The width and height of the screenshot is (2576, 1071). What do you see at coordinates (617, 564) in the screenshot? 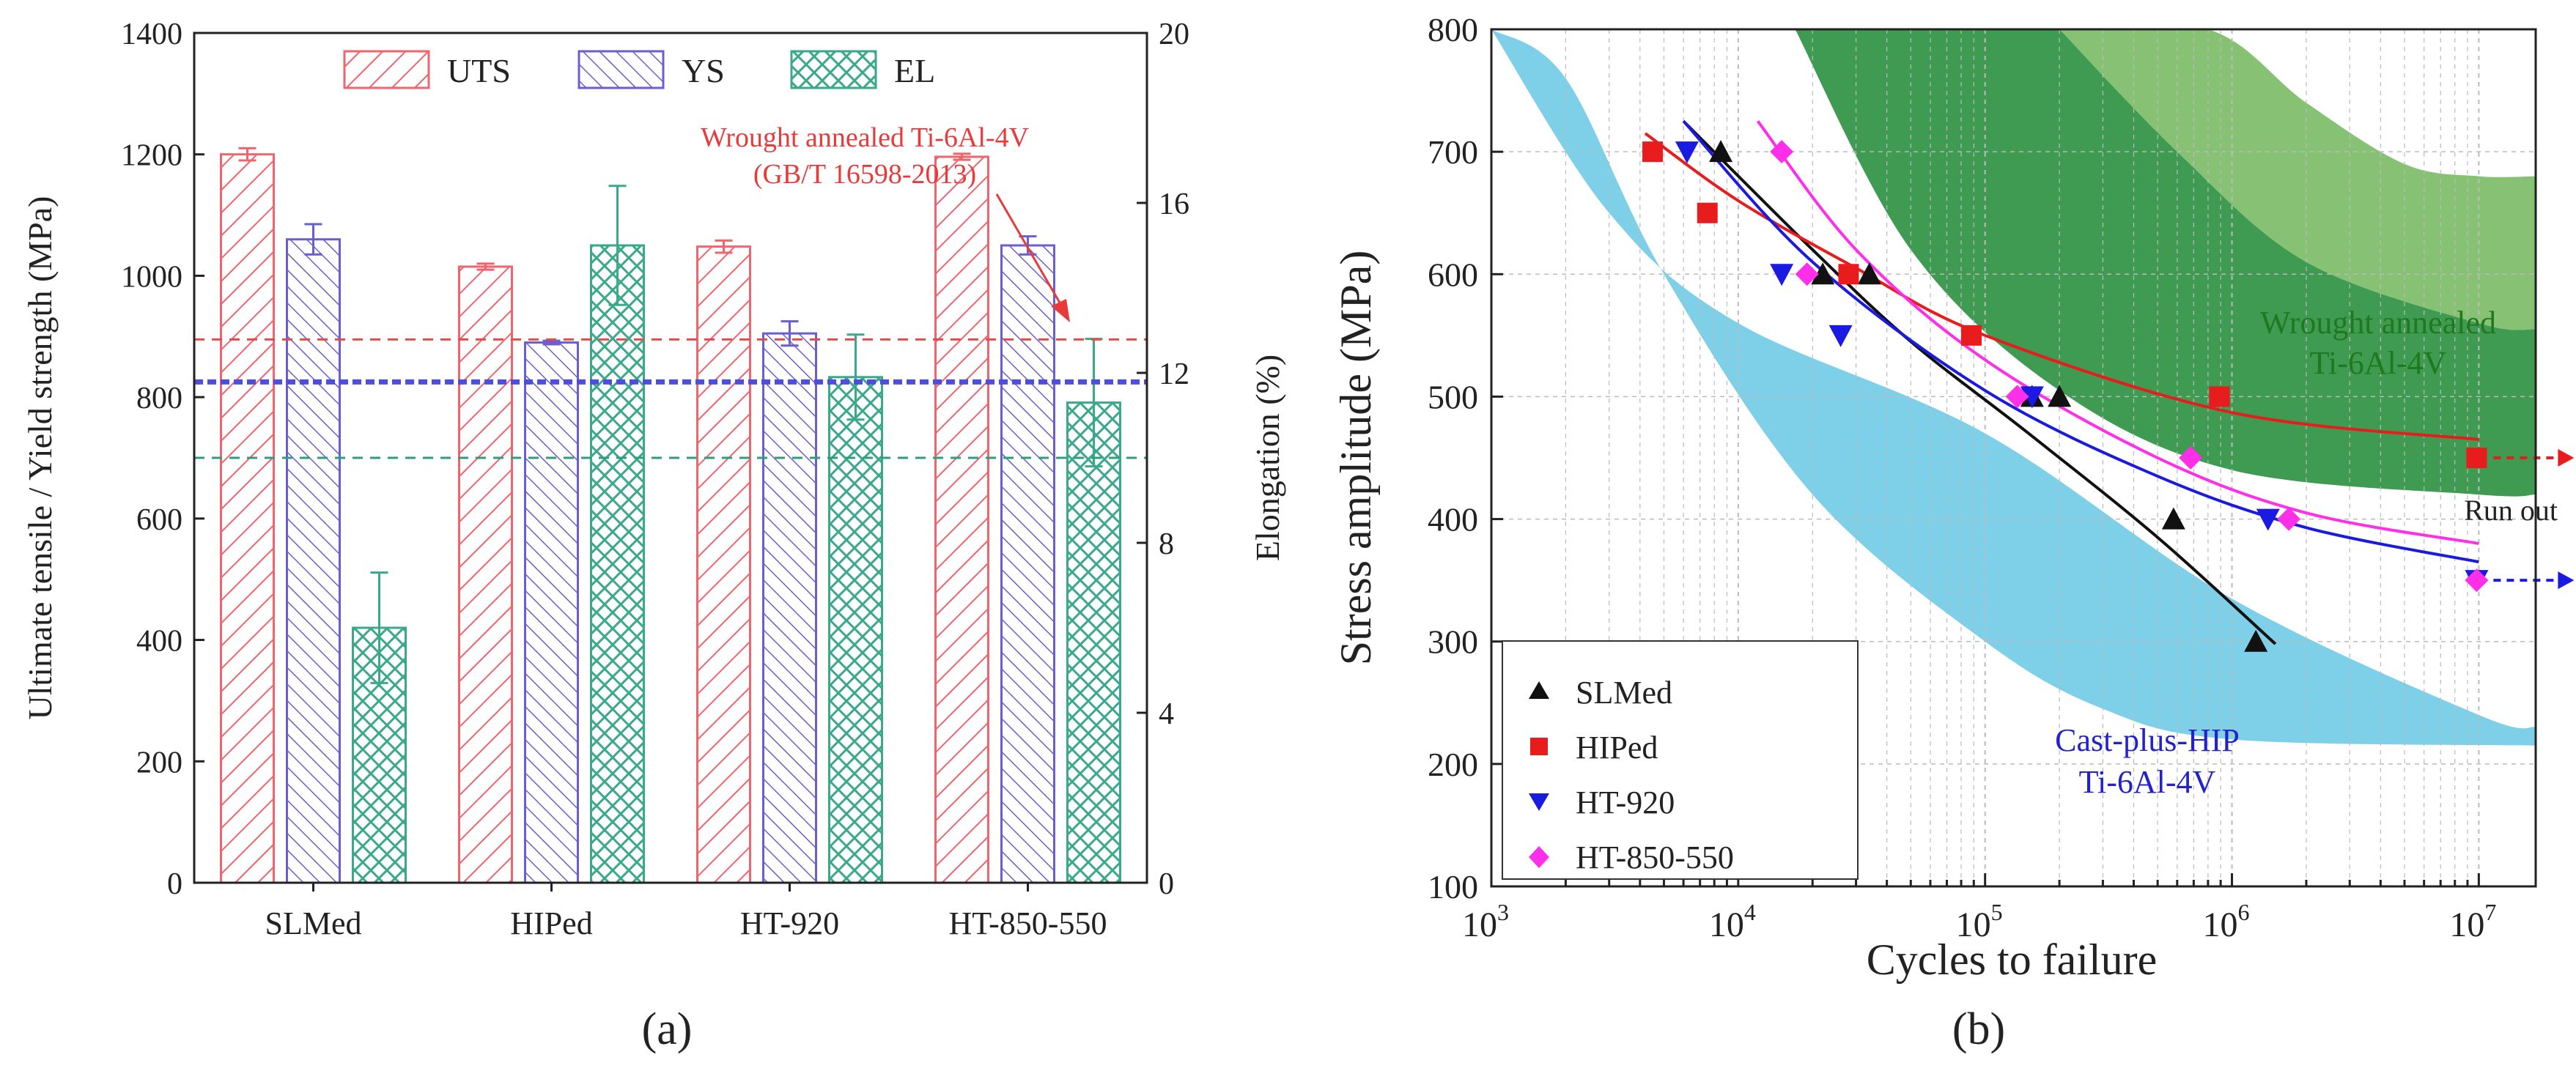
I see `bar-el-hiped` at bounding box center [617, 564].